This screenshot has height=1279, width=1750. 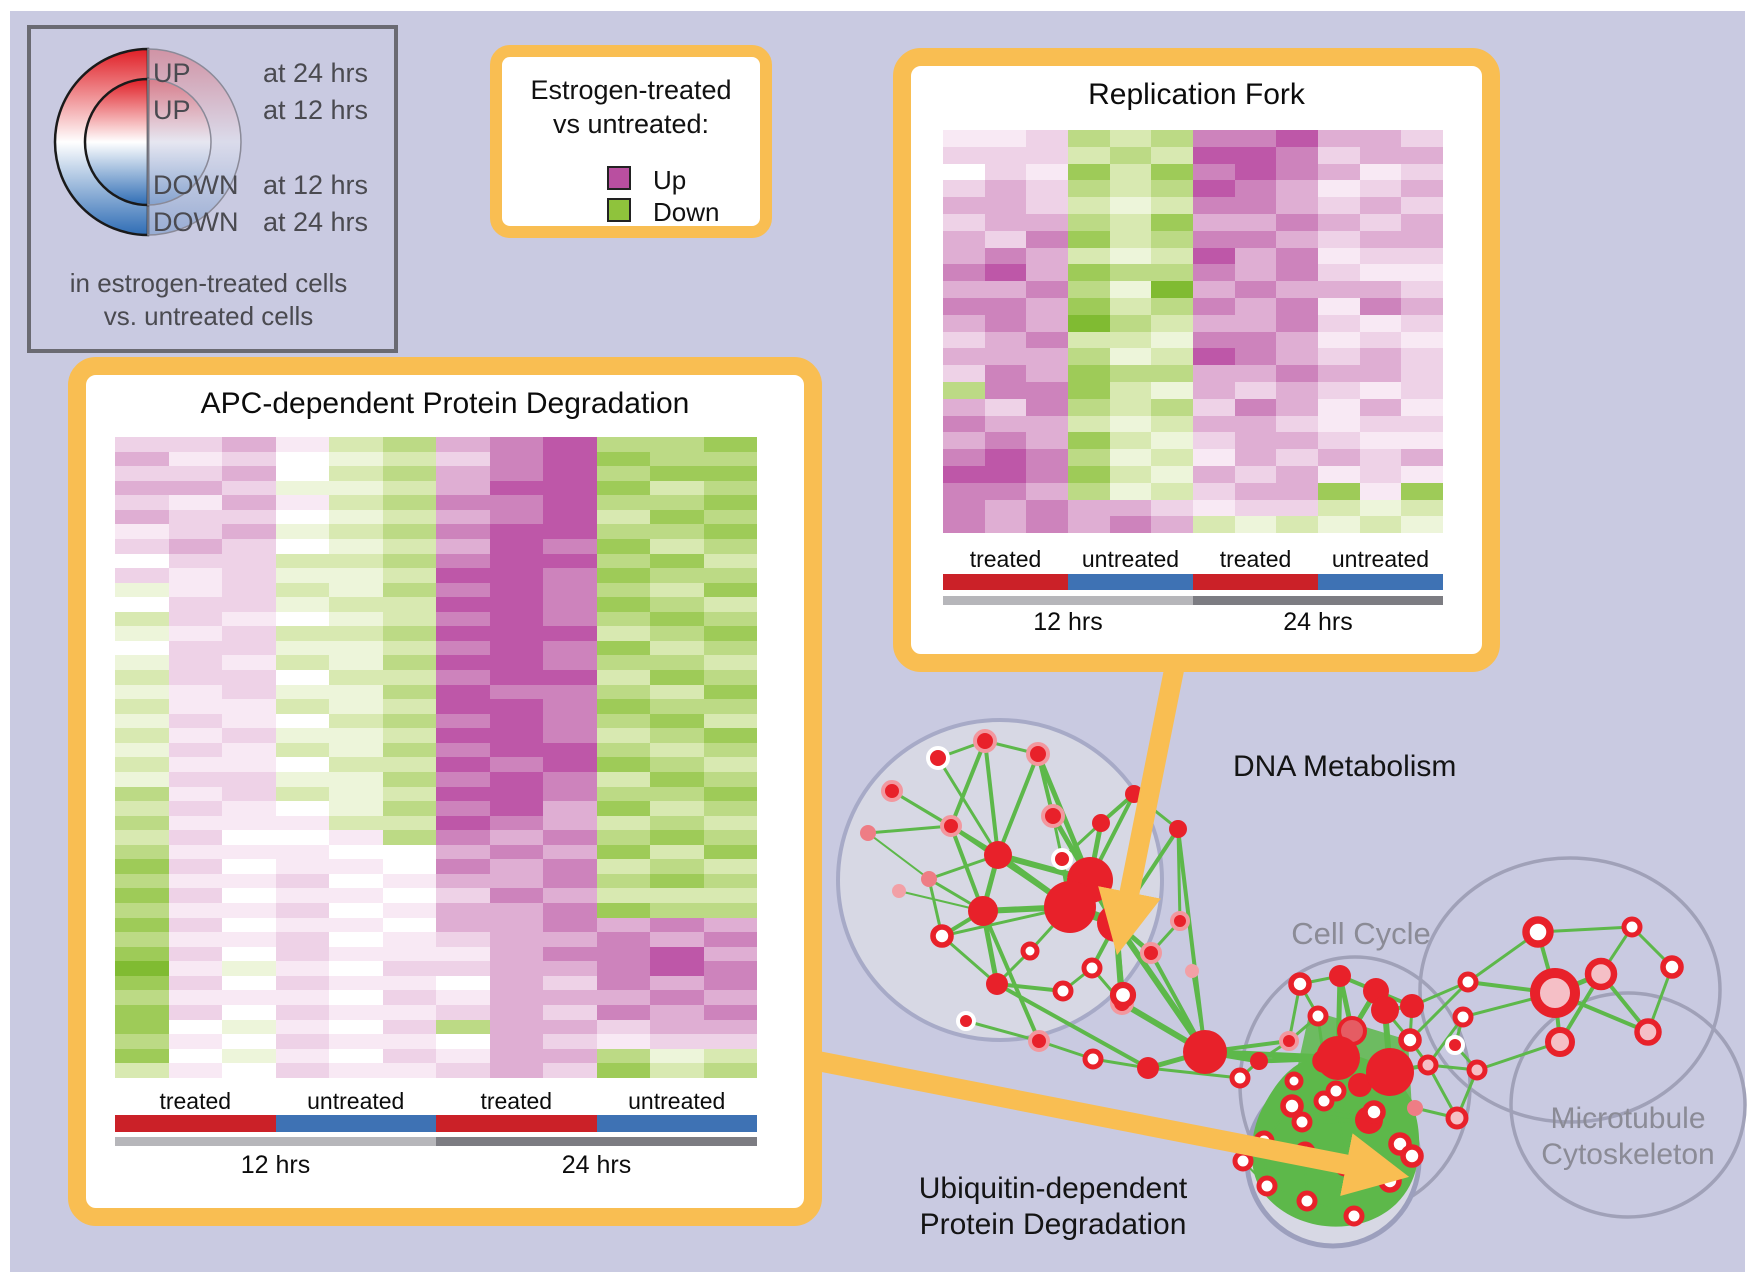 What do you see at coordinates (968, 783) in the screenshot?
I see `network-edge` at bounding box center [968, 783].